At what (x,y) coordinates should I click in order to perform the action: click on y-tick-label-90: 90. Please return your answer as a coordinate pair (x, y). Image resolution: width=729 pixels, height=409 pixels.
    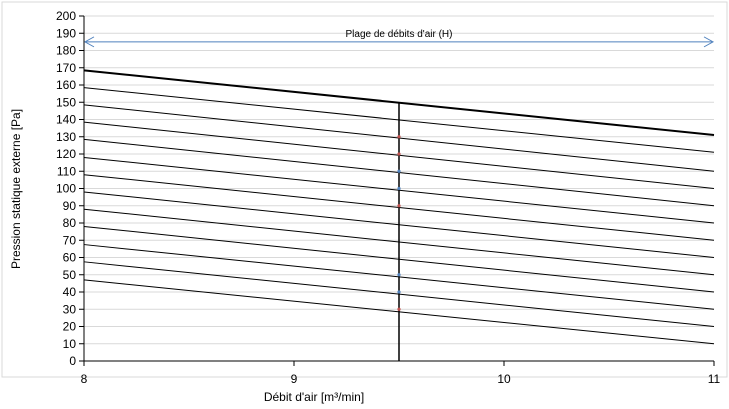
    Looking at the image, I should click on (70, 206).